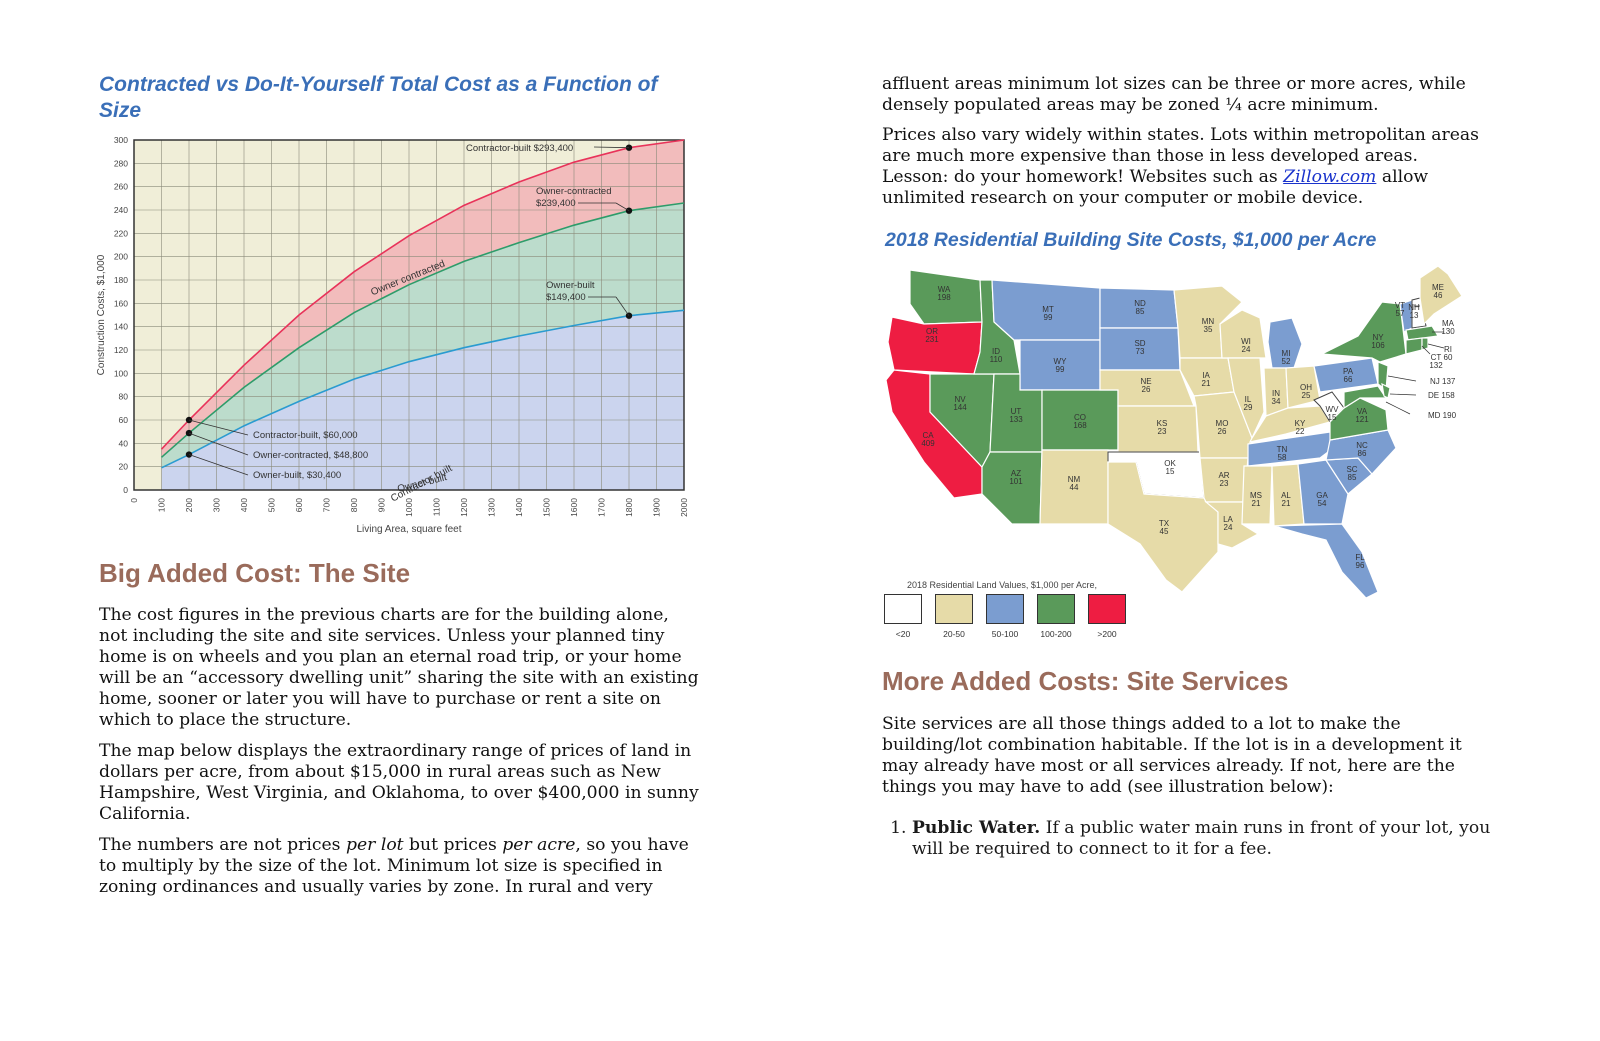 This screenshot has height=1041, width=1600. What do you see at coordinates (928, 443) in the screenshot?
I see `state-value-CA: 409` at bounding box center [928, 443].